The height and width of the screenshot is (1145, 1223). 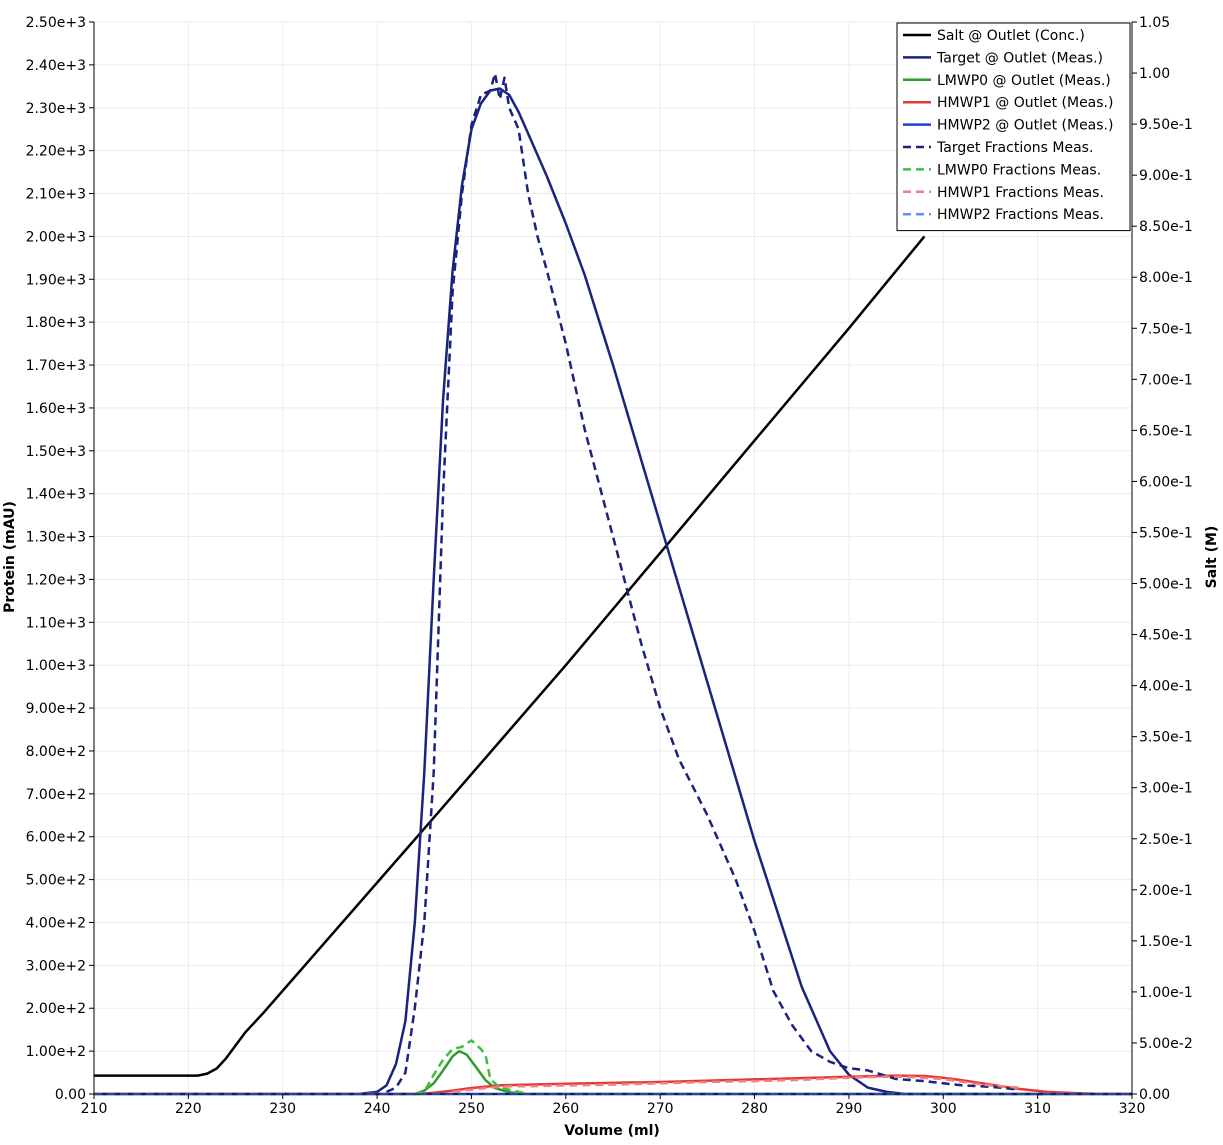 What do you see at coordinates (1154, 74) in the screenshot?
I see `y2-tick-label: 1.00` at bounding box center [1154, 74].